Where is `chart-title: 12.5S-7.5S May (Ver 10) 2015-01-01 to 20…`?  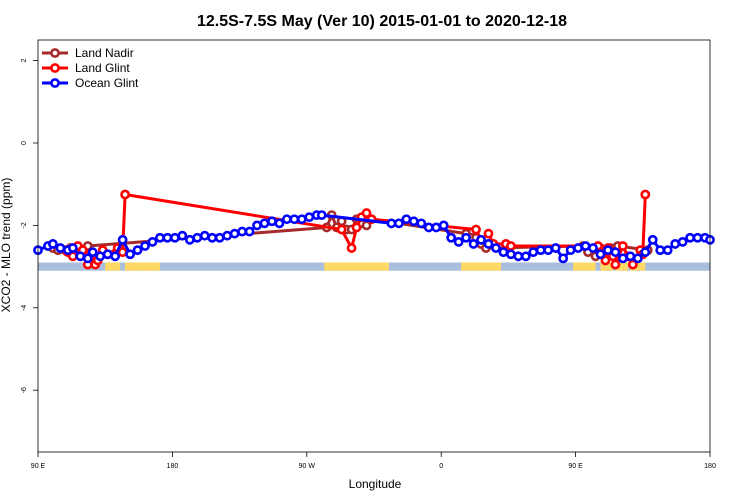 chart-title: 12.5S-7.5S May (Ver 10) 2015-01-01 to 20… is located at coordinates (382, 21).